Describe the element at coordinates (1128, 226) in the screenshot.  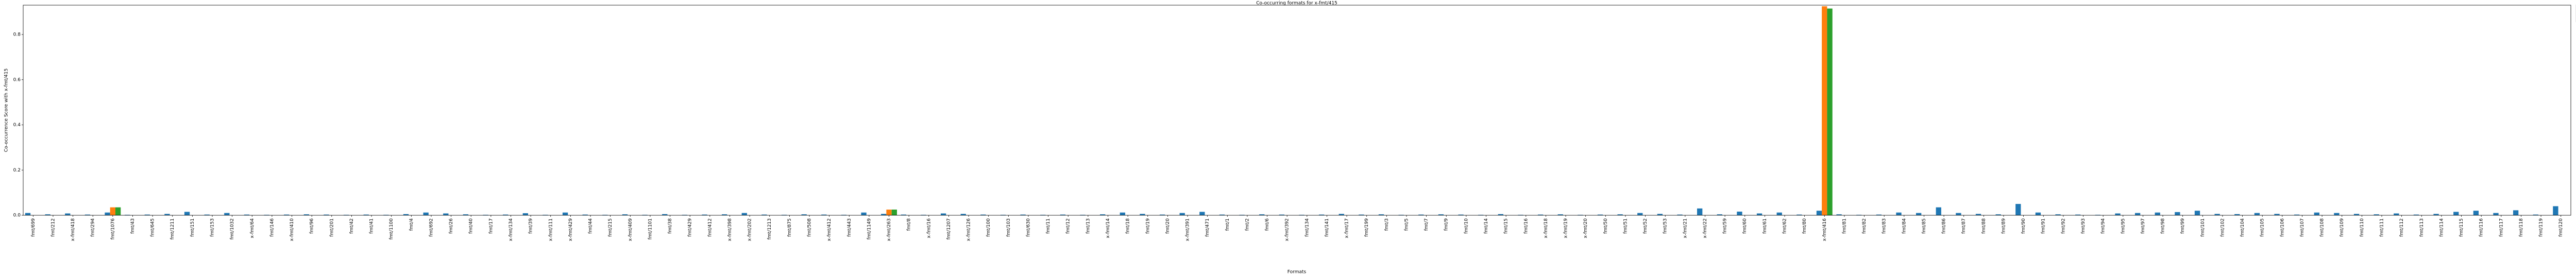
I see `x-tick-label: fmt/18` at that location.